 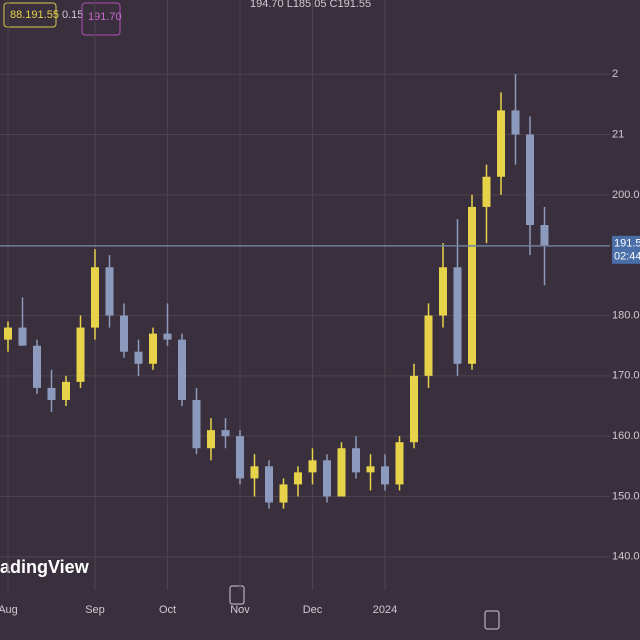 What do you see at coordinates (105, 17) in the screenshot?
I see `legend-value: 191.70` at bounding box center [105, 17].